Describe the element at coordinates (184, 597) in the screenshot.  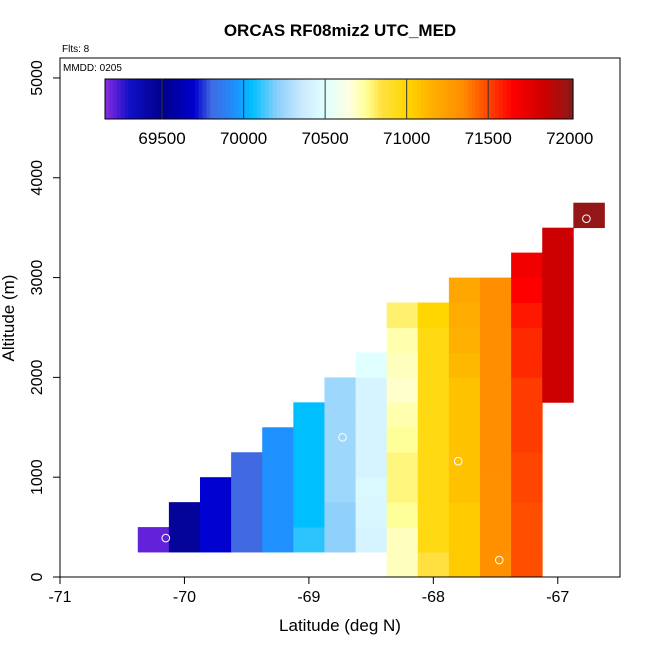
I see `x-tick-label: -70` at that location.